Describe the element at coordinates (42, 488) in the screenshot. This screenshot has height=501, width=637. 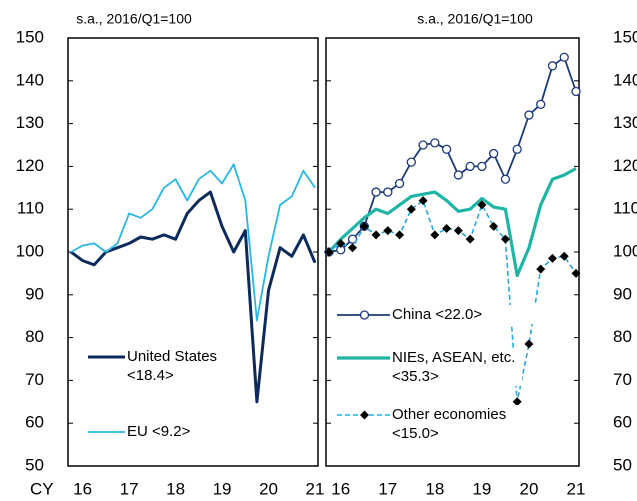
I see `x-axis-label: CY` at that location.